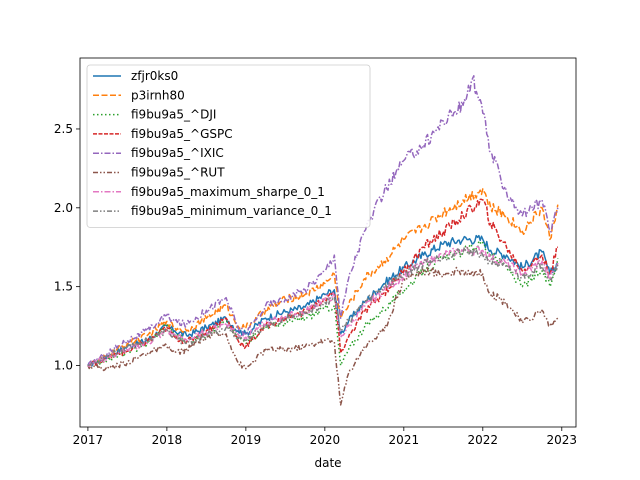 This screenshot has width=640, height=480. What do you see at coordinates (63, 366) in the screenshot?
I see `y-tick-label: 1.0` at bounding box center [63, 366].